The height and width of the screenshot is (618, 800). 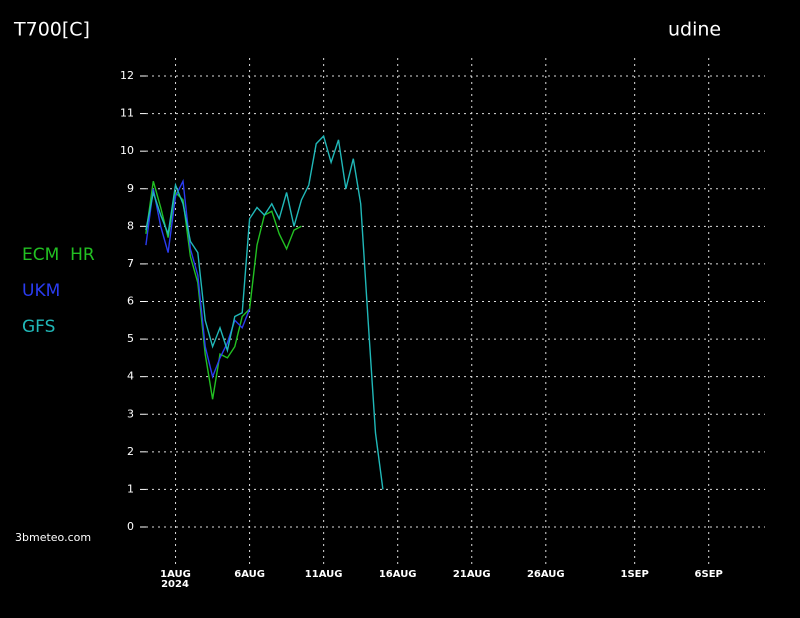 I want to click on station-name: udine, so click(x=694, y=30).